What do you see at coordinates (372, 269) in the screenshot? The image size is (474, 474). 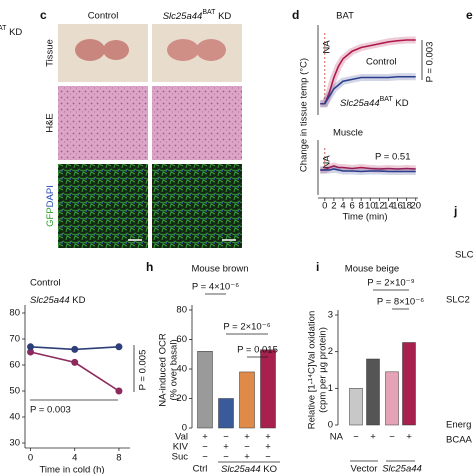 I see `panel-title: Mouse beige` at bounding box center [372, 269].